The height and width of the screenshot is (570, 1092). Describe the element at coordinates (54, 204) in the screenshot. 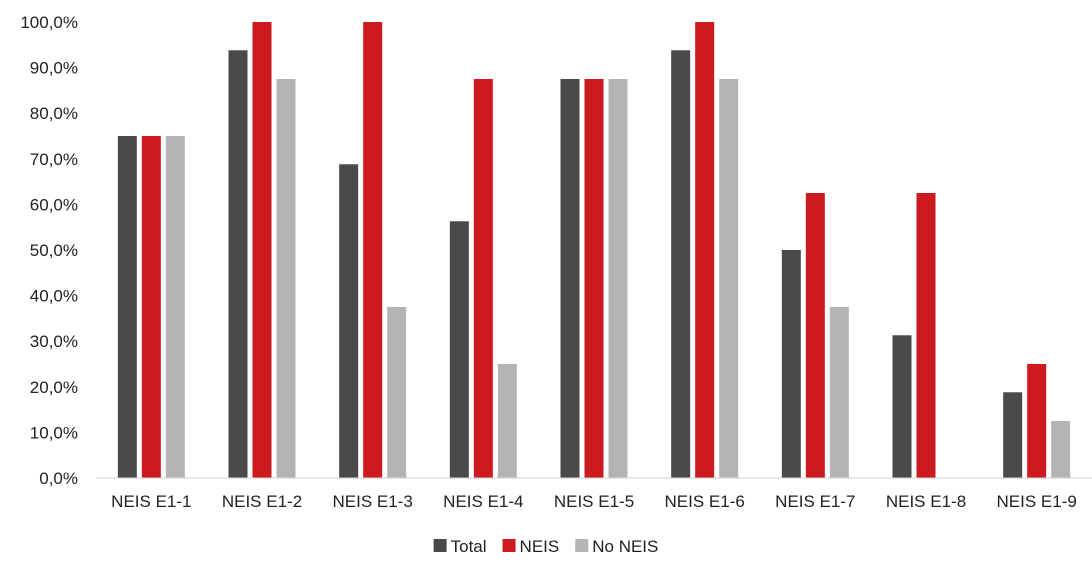

I see `y-tick-label: 60,0%` at that location.